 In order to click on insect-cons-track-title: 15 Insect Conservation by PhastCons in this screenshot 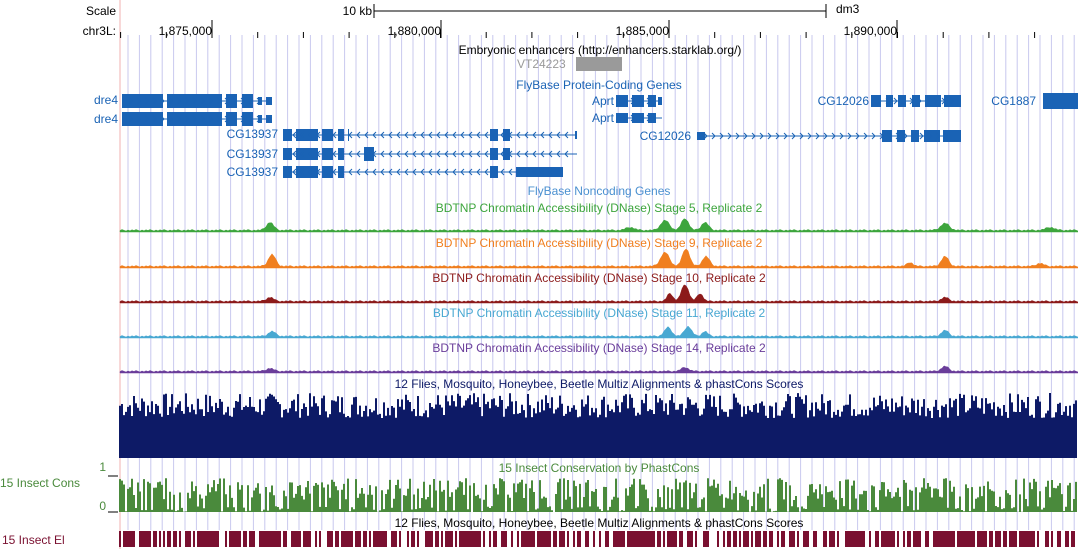, I will do `click(599, 468)`.